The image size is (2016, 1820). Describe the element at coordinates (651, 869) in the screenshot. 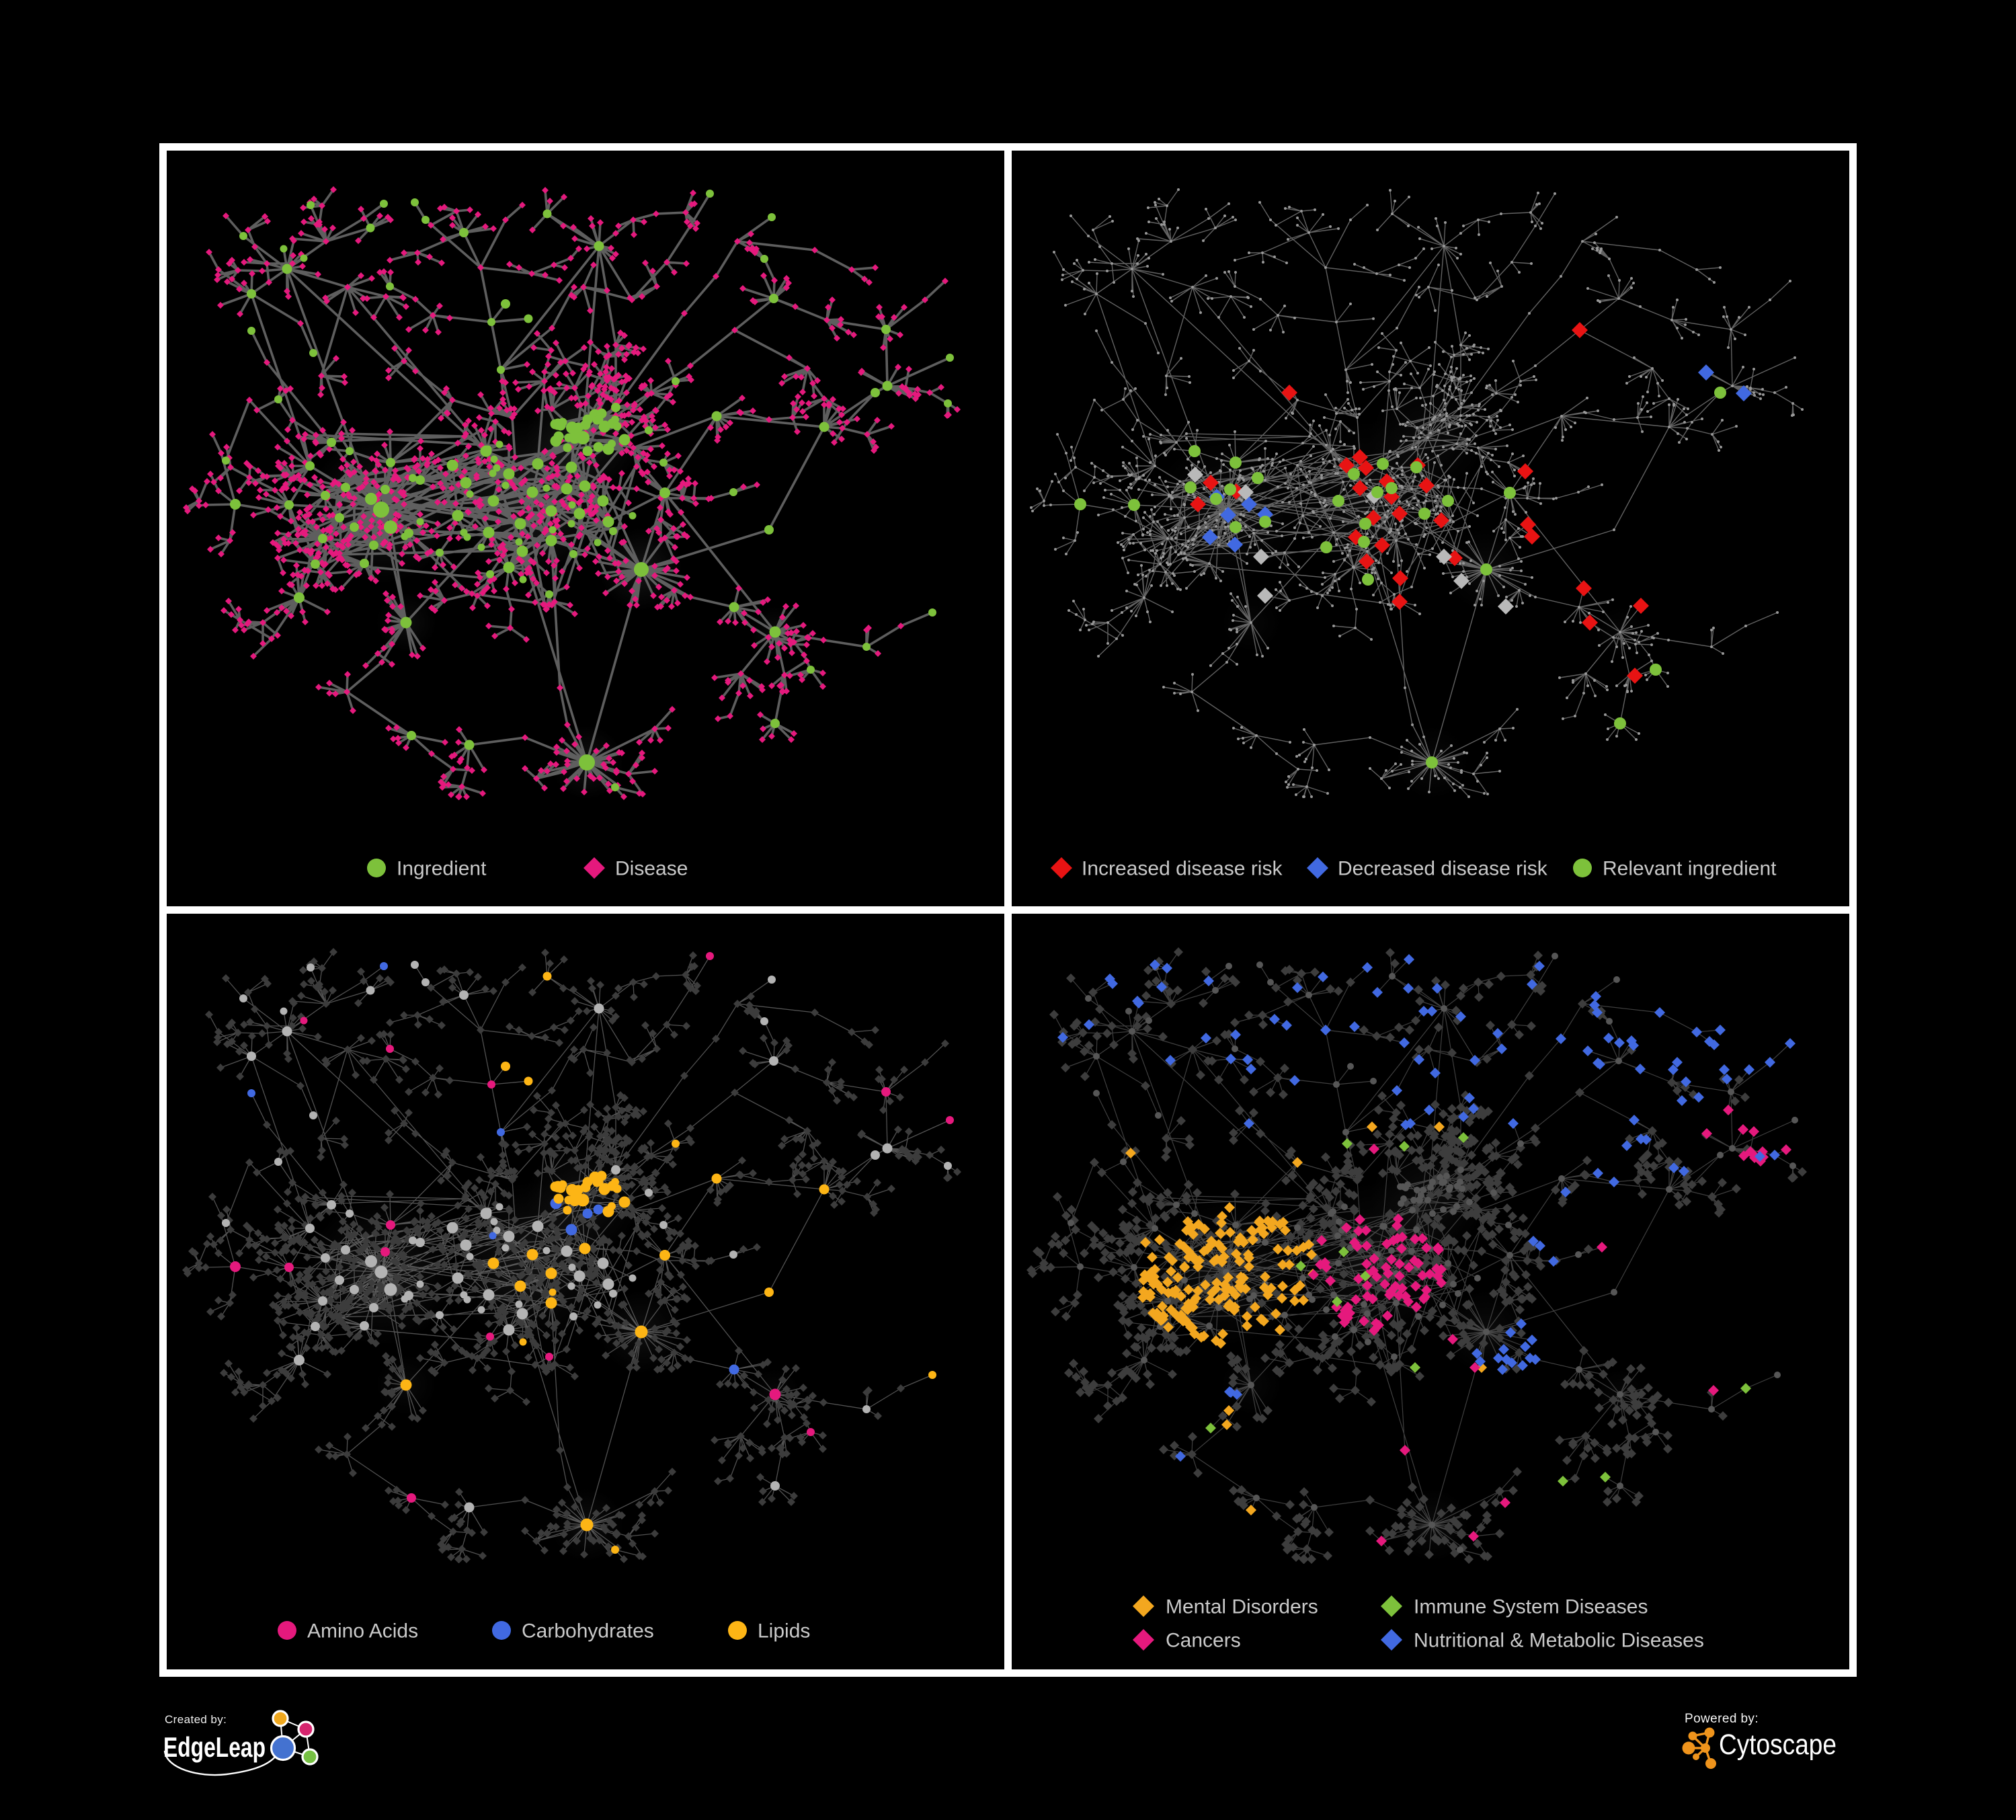

I see `svg-text: Disease` at that location.